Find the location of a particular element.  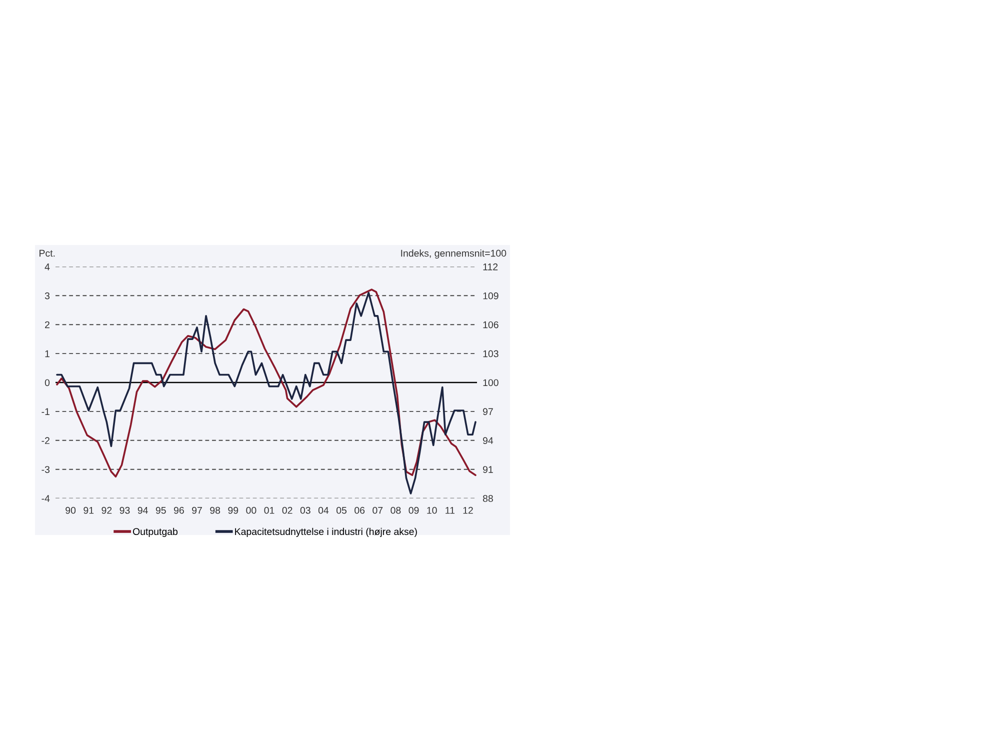

y2-tick-label: 94 is located at coordinates (488, 440).